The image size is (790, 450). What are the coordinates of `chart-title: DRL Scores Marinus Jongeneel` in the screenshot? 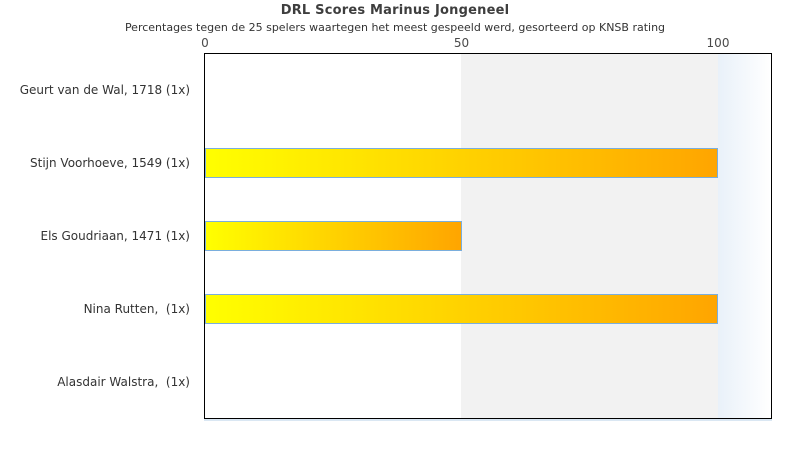 It's located at (395, 10).